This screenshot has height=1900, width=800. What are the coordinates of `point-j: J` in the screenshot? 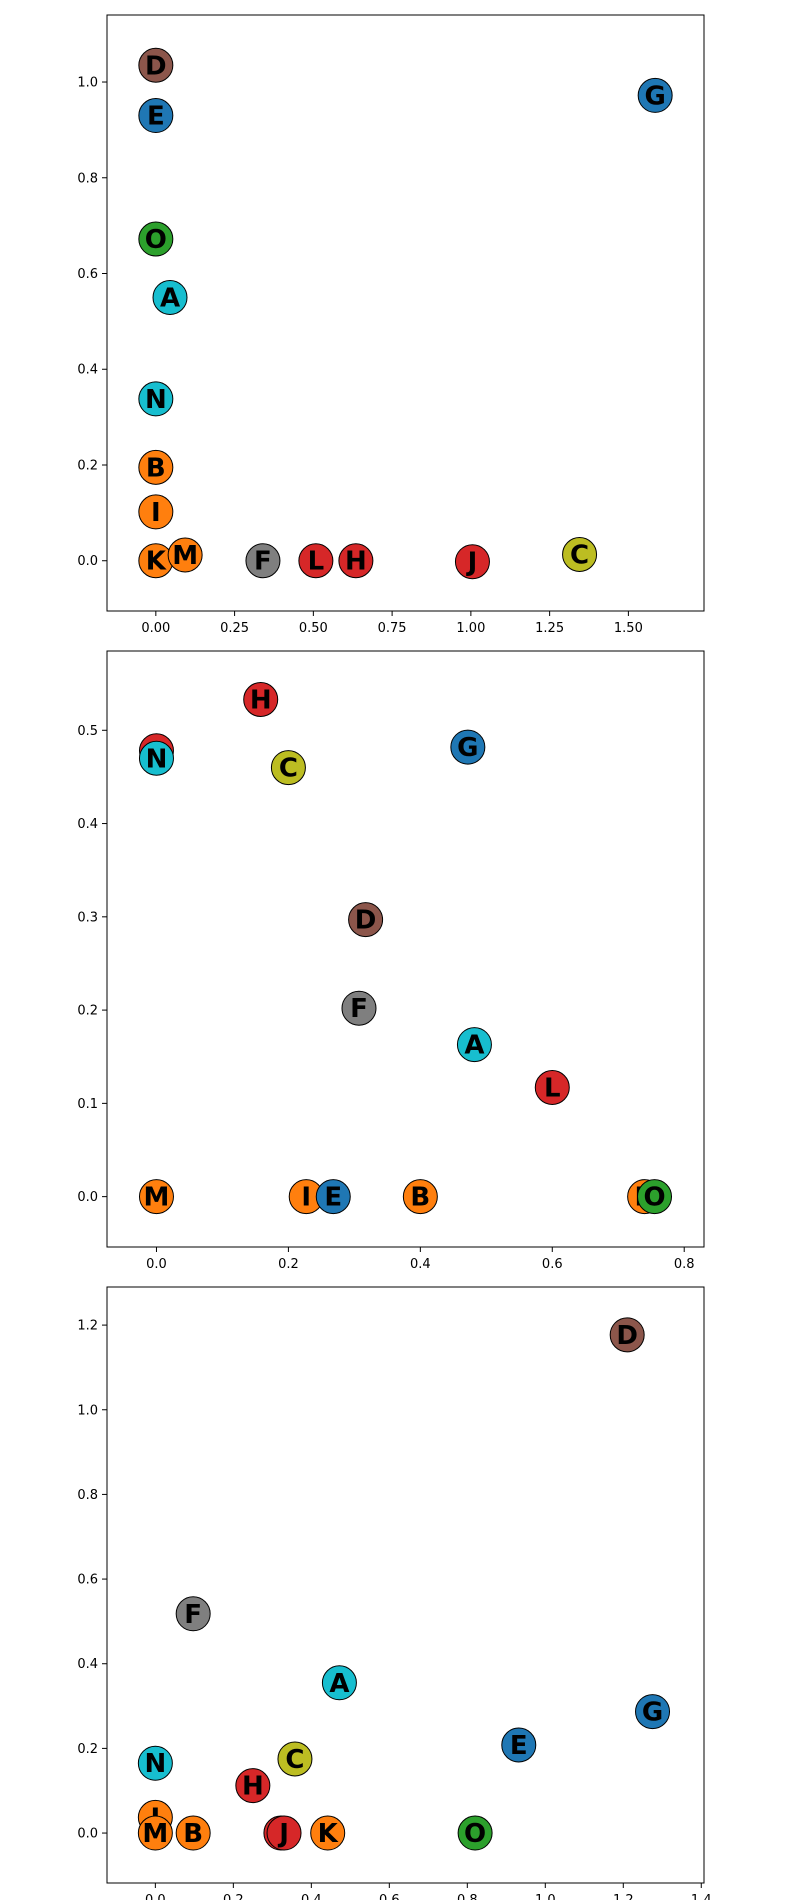 It's located at (472, 562).